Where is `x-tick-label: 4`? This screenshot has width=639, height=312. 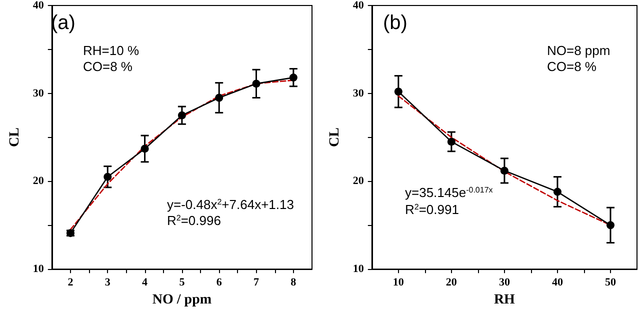
x-tick-label: 4 is located at coordinates (145, 282).